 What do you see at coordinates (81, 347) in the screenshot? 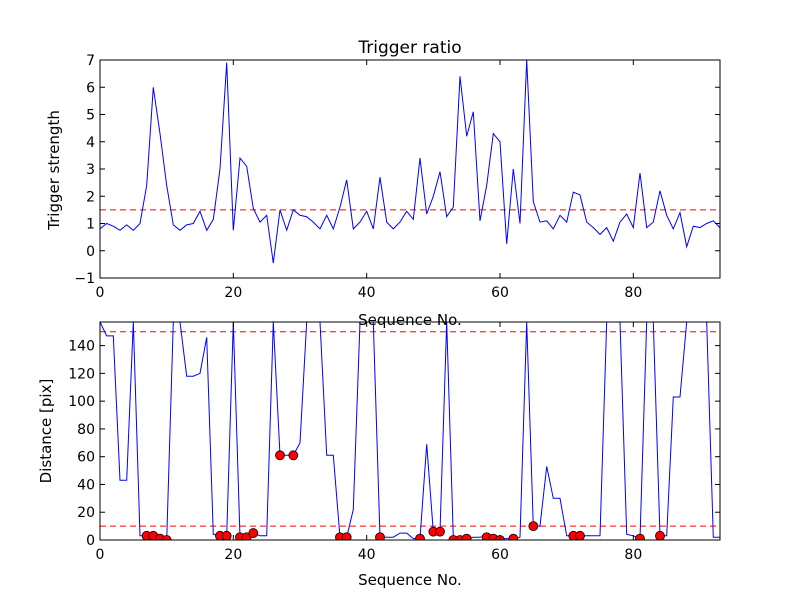
I see `y-tick-label: 140` at bounding box center [81, 347].